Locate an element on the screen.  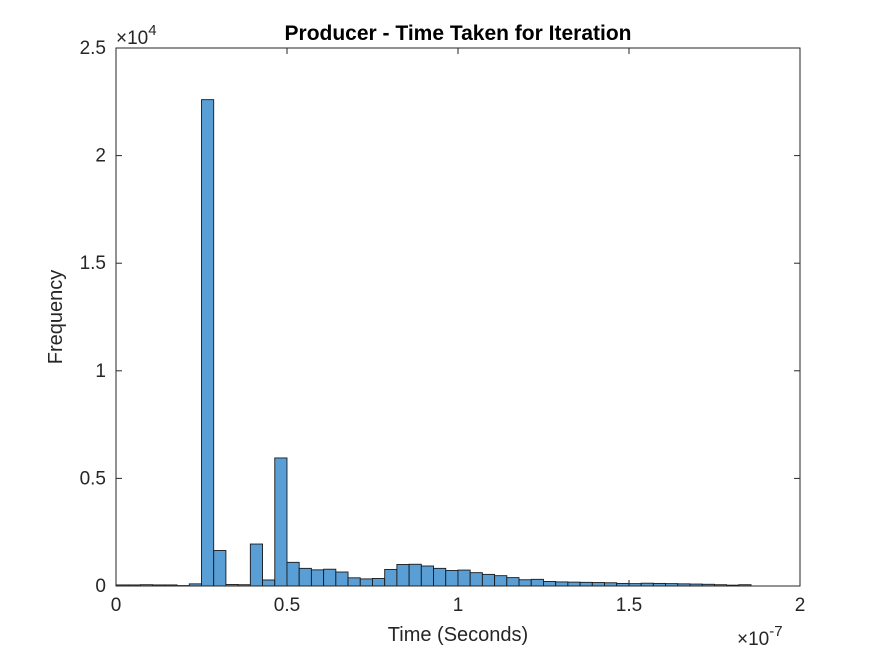
svg-text: ×10⁴ is located at coordinates (136, 35).